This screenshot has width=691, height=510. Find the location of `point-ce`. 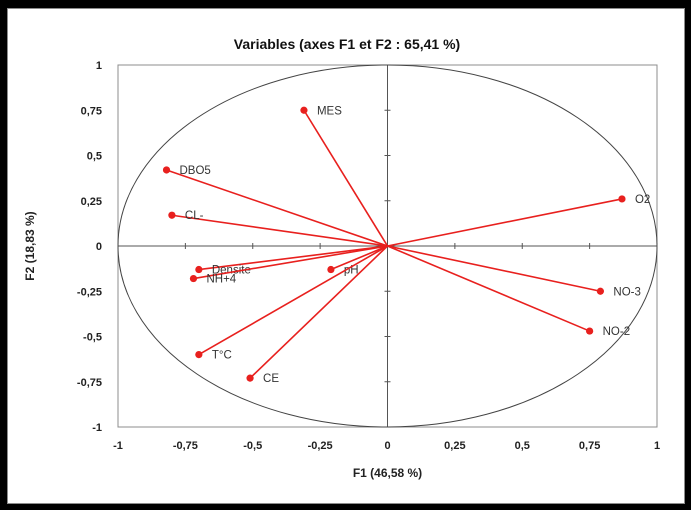

point-ce is located at coordinates (250, 378).